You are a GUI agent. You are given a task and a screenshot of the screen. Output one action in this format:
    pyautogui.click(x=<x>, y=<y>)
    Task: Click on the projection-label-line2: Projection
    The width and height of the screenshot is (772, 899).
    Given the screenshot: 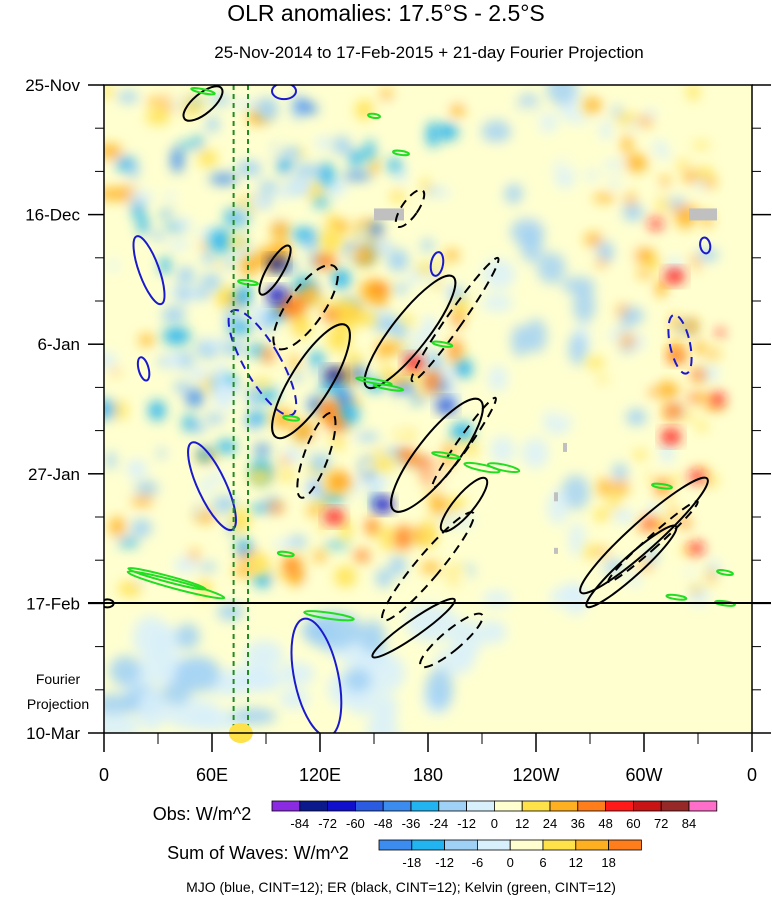 What is the action you would take?
    pyautogui.click(x=58, y=704)
    